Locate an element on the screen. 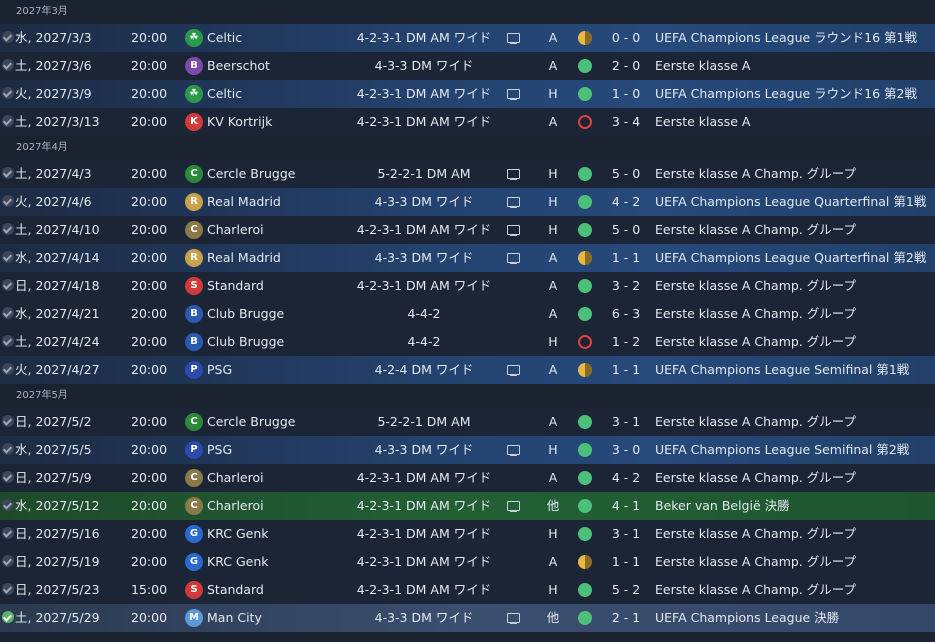  opponent-name: Man City is located at coordinates (234, 617).